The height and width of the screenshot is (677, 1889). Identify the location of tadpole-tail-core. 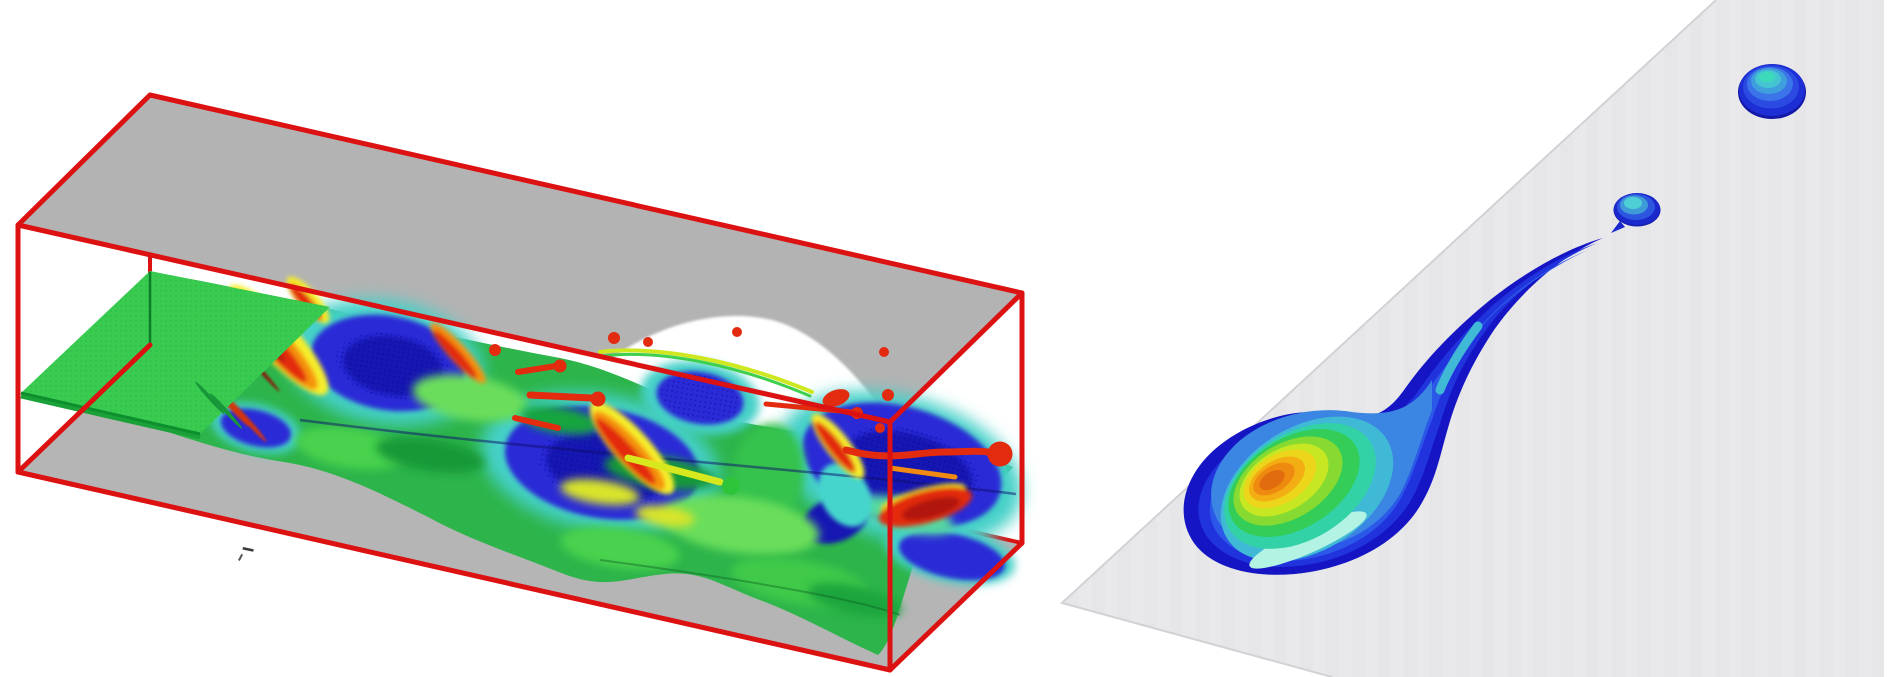
(1459, 358).